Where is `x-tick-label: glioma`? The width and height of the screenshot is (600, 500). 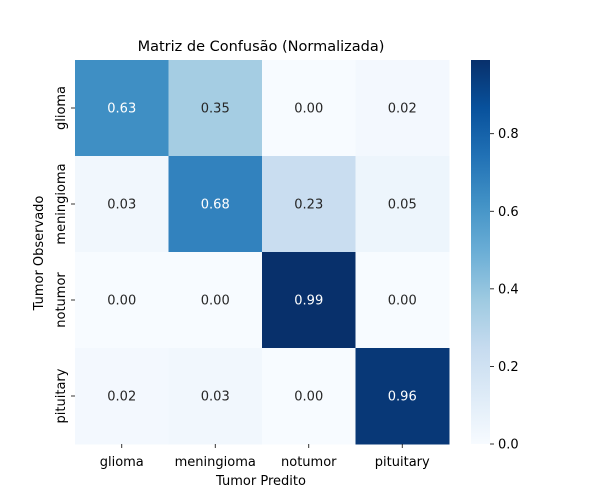
x-tick-label: glioma is located at coordinates (122, 462).